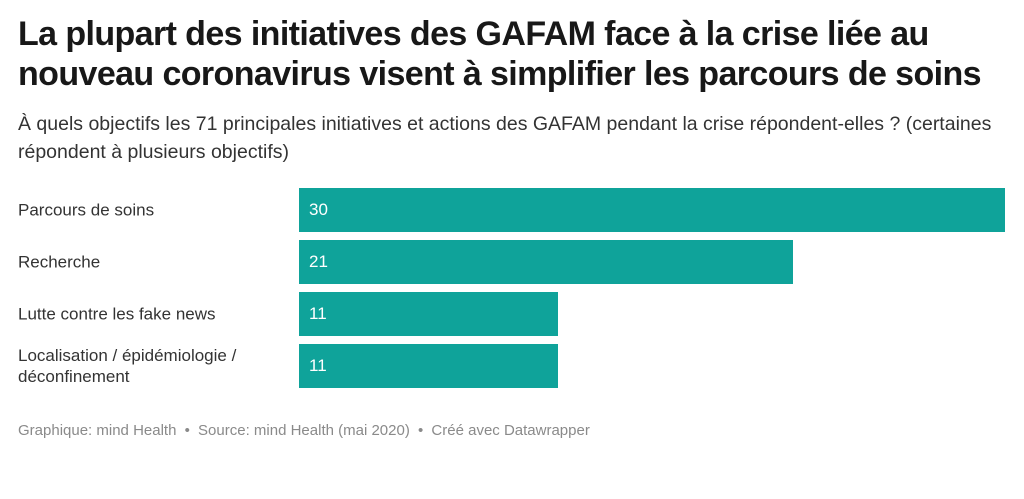  What do you see at coordinates (510, 430) in the screenshot?
I see `footer-tool-credit: Créé avec Datawrapper` at bounding box center [510, 430].